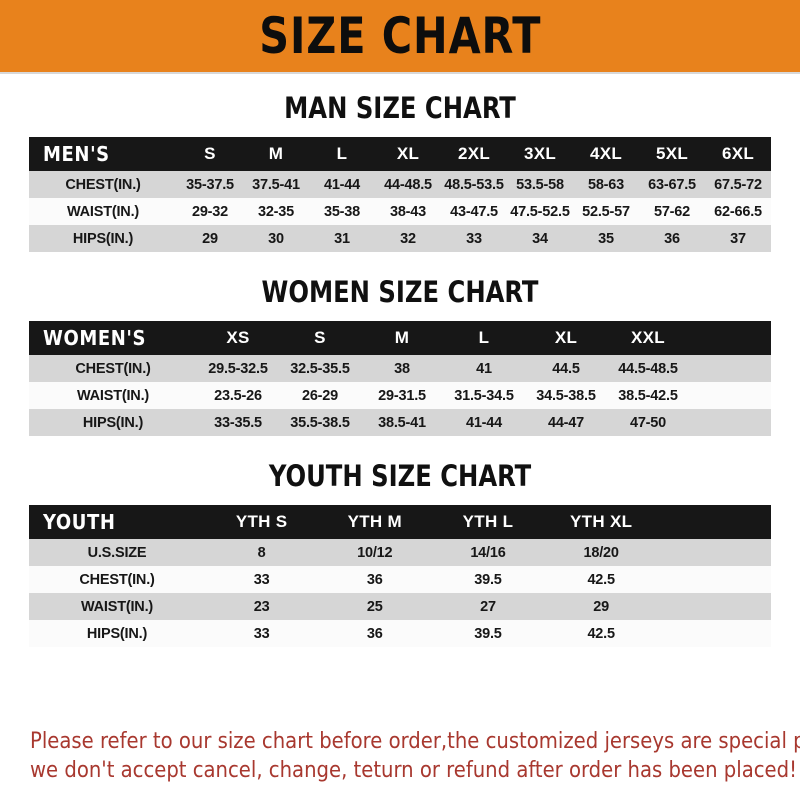 The height and width of the screenshot is (800, 800). What do you see at coordinates (400, 130) in the screenshot?
I see `spacer-man` at bounding box center [400, 130].